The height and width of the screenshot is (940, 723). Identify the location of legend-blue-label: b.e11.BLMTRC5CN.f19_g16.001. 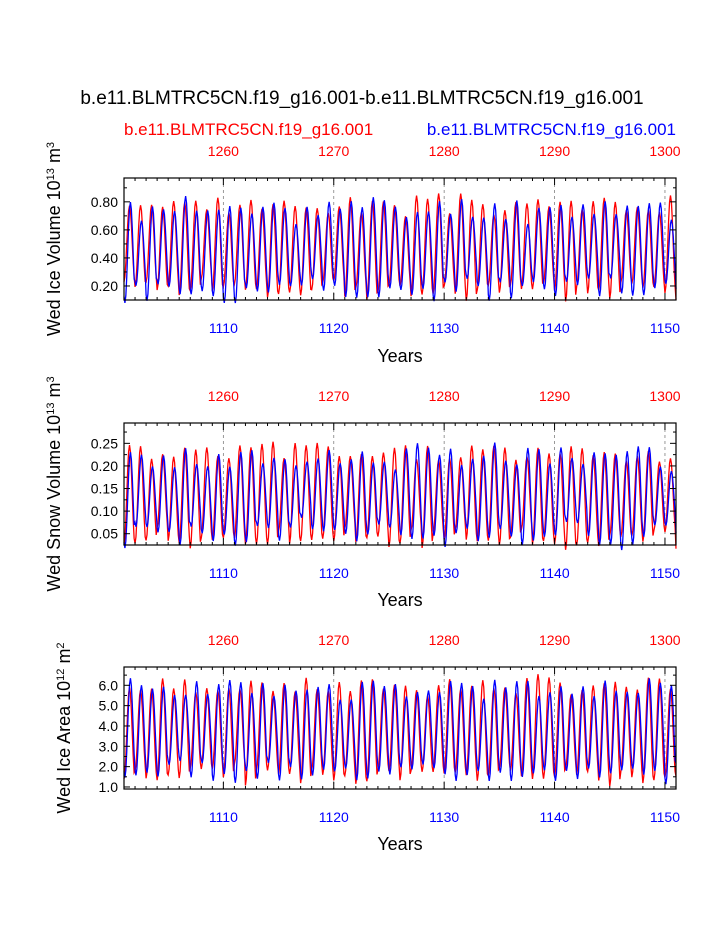
(551, 129).